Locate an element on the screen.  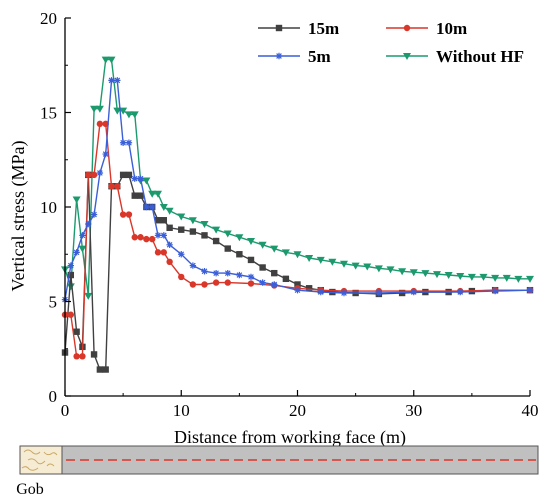
x-tick-label: 40 is located at coordinates (530, 410).